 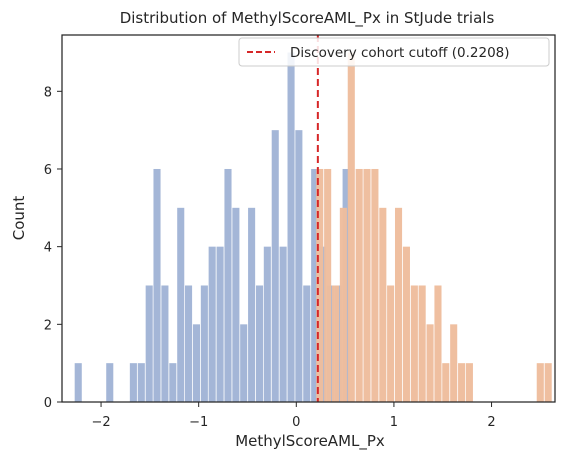 I want to click on y-tick-label: 8, so click(x=48, y=92).